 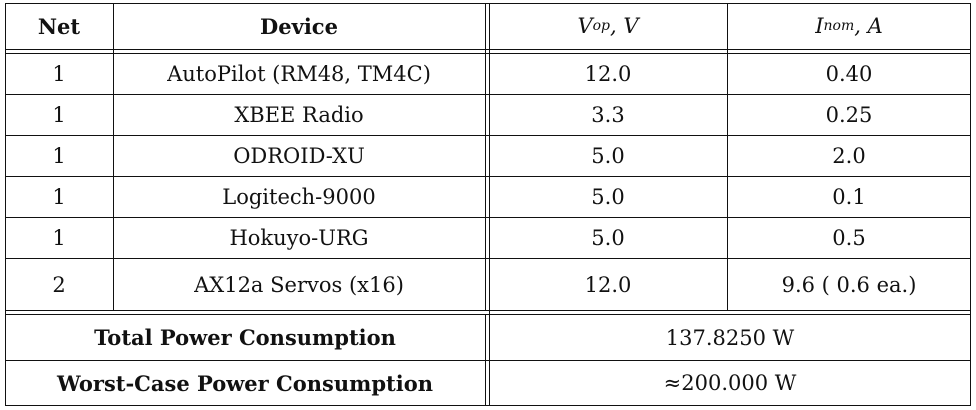 I want to click on inom-symbol: I, so click(x=819, y=26).